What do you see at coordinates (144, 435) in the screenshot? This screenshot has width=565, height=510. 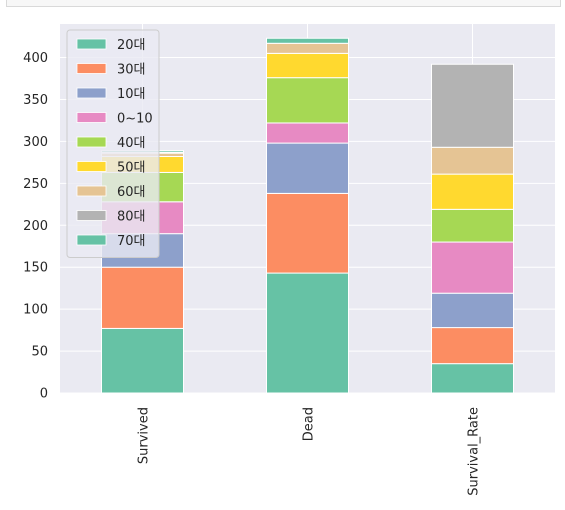 I see `x-tick-label: Survived` at bounding box center [144, 435].